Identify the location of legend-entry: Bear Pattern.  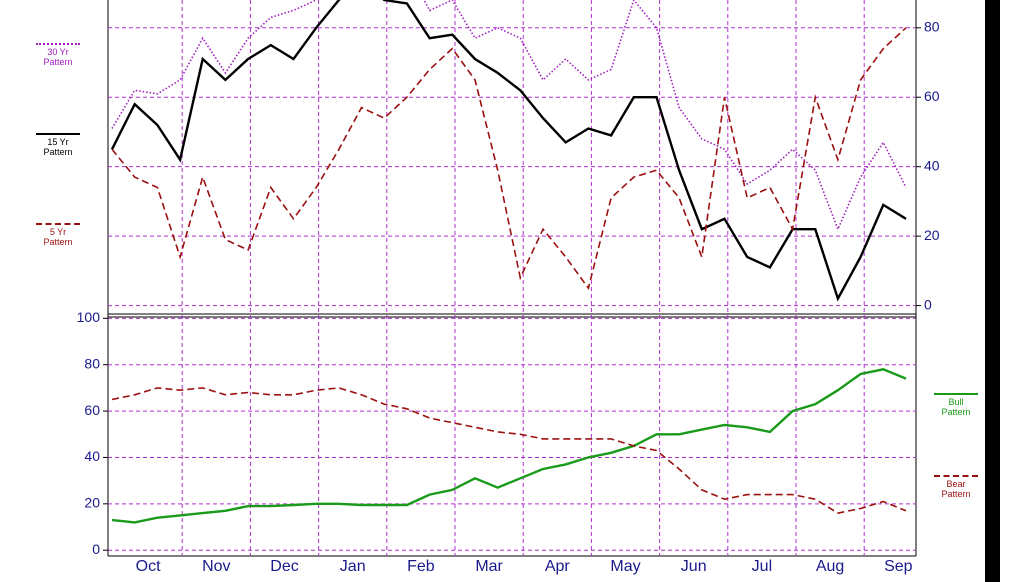
(956, 487).